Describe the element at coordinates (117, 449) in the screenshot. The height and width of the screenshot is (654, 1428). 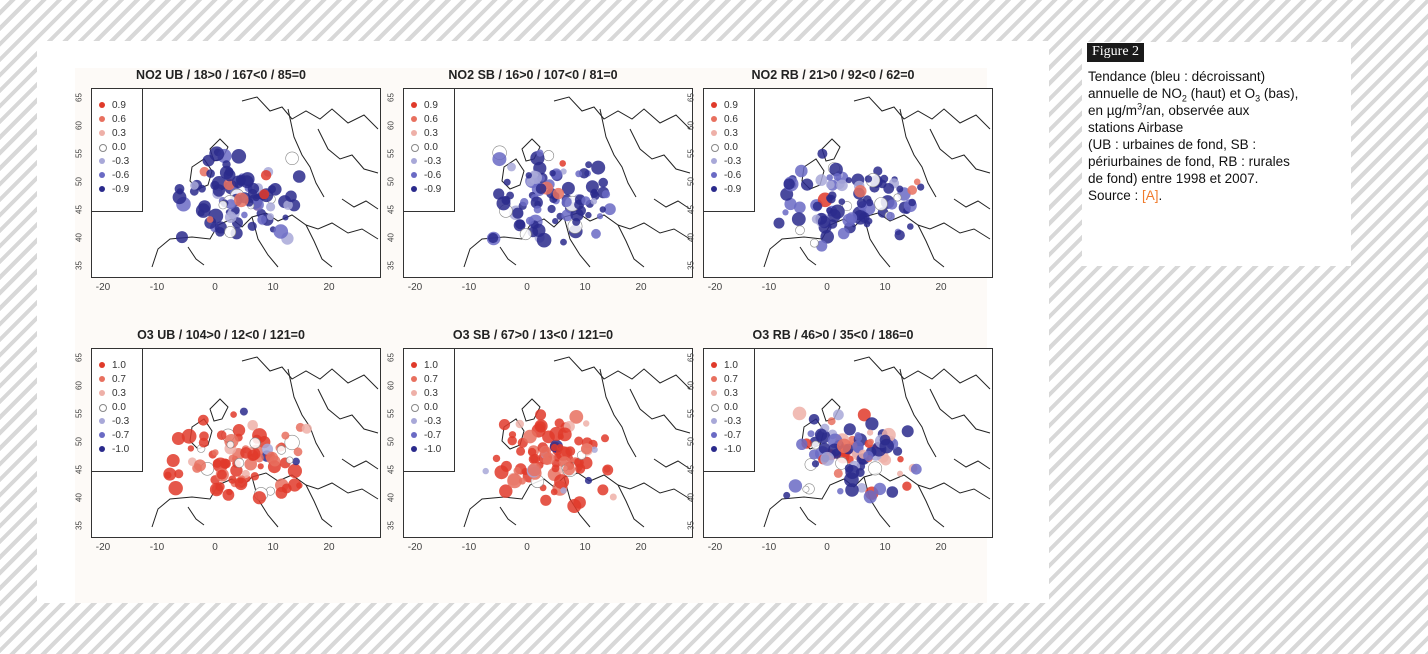
I see `legend-entry: -1.0` at that location.